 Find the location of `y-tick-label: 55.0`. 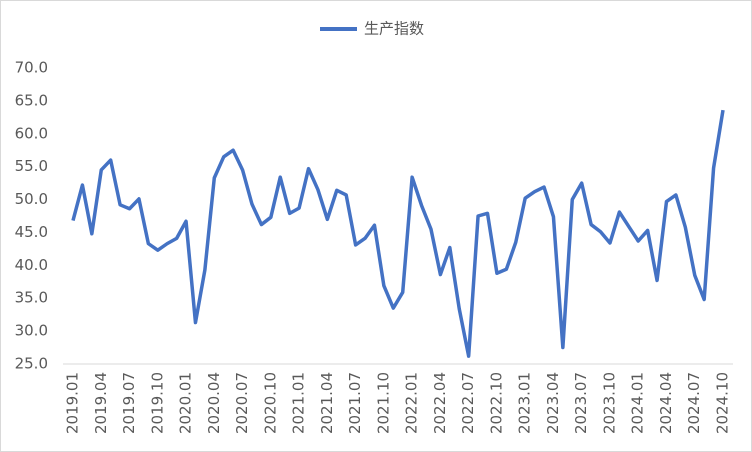

y-tick-label: 55.0 is located at coordinates (31, 166).